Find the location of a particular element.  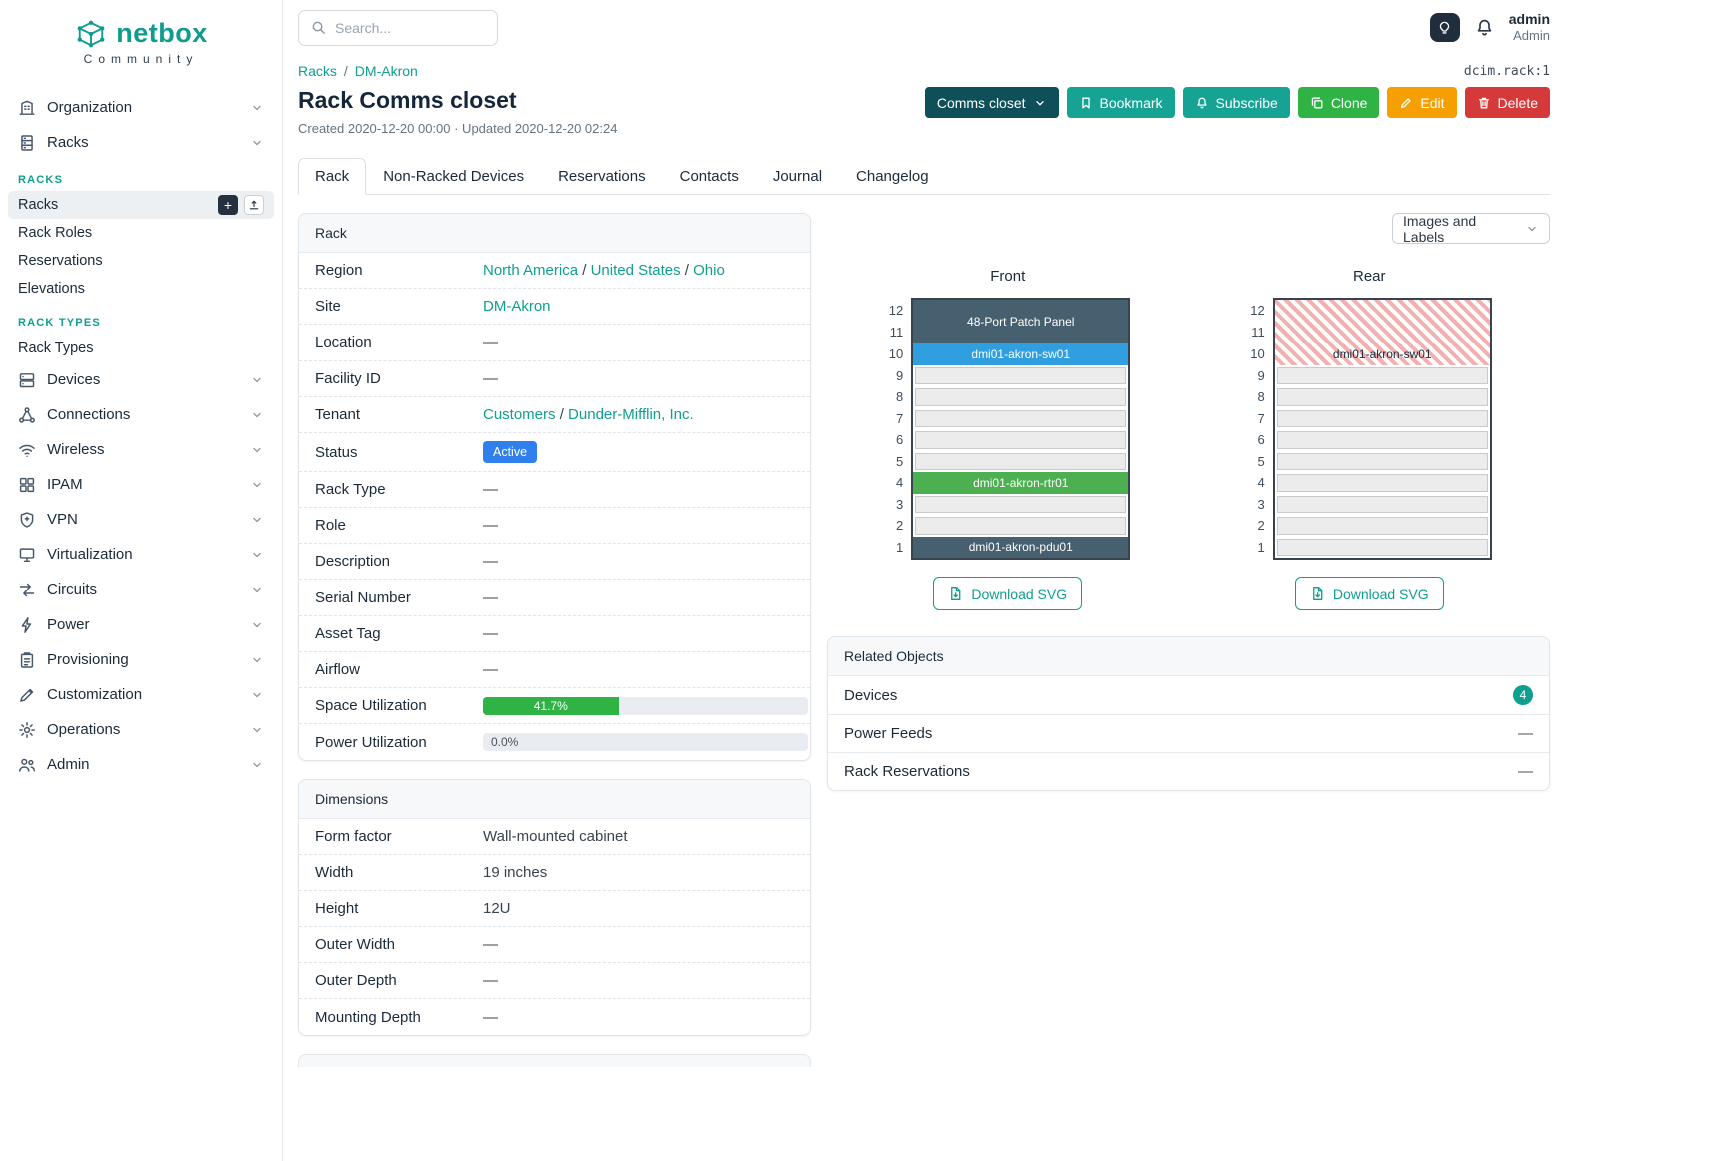

attr-row-tenant: Tenant Customers / Dunder-Mifflin, Inc. is located at coordinates (554, 415).